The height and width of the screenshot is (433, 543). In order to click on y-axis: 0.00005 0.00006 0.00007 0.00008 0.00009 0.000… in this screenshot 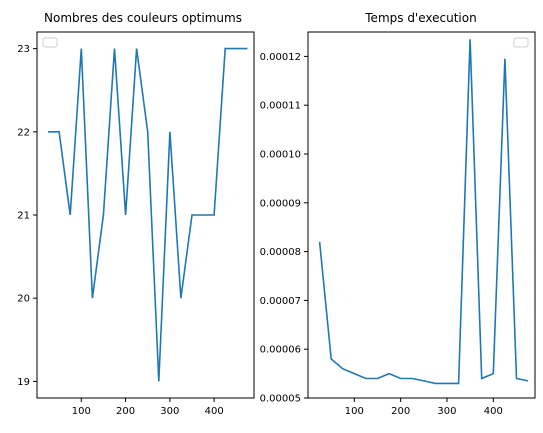, I will do `click(284, 228)`.